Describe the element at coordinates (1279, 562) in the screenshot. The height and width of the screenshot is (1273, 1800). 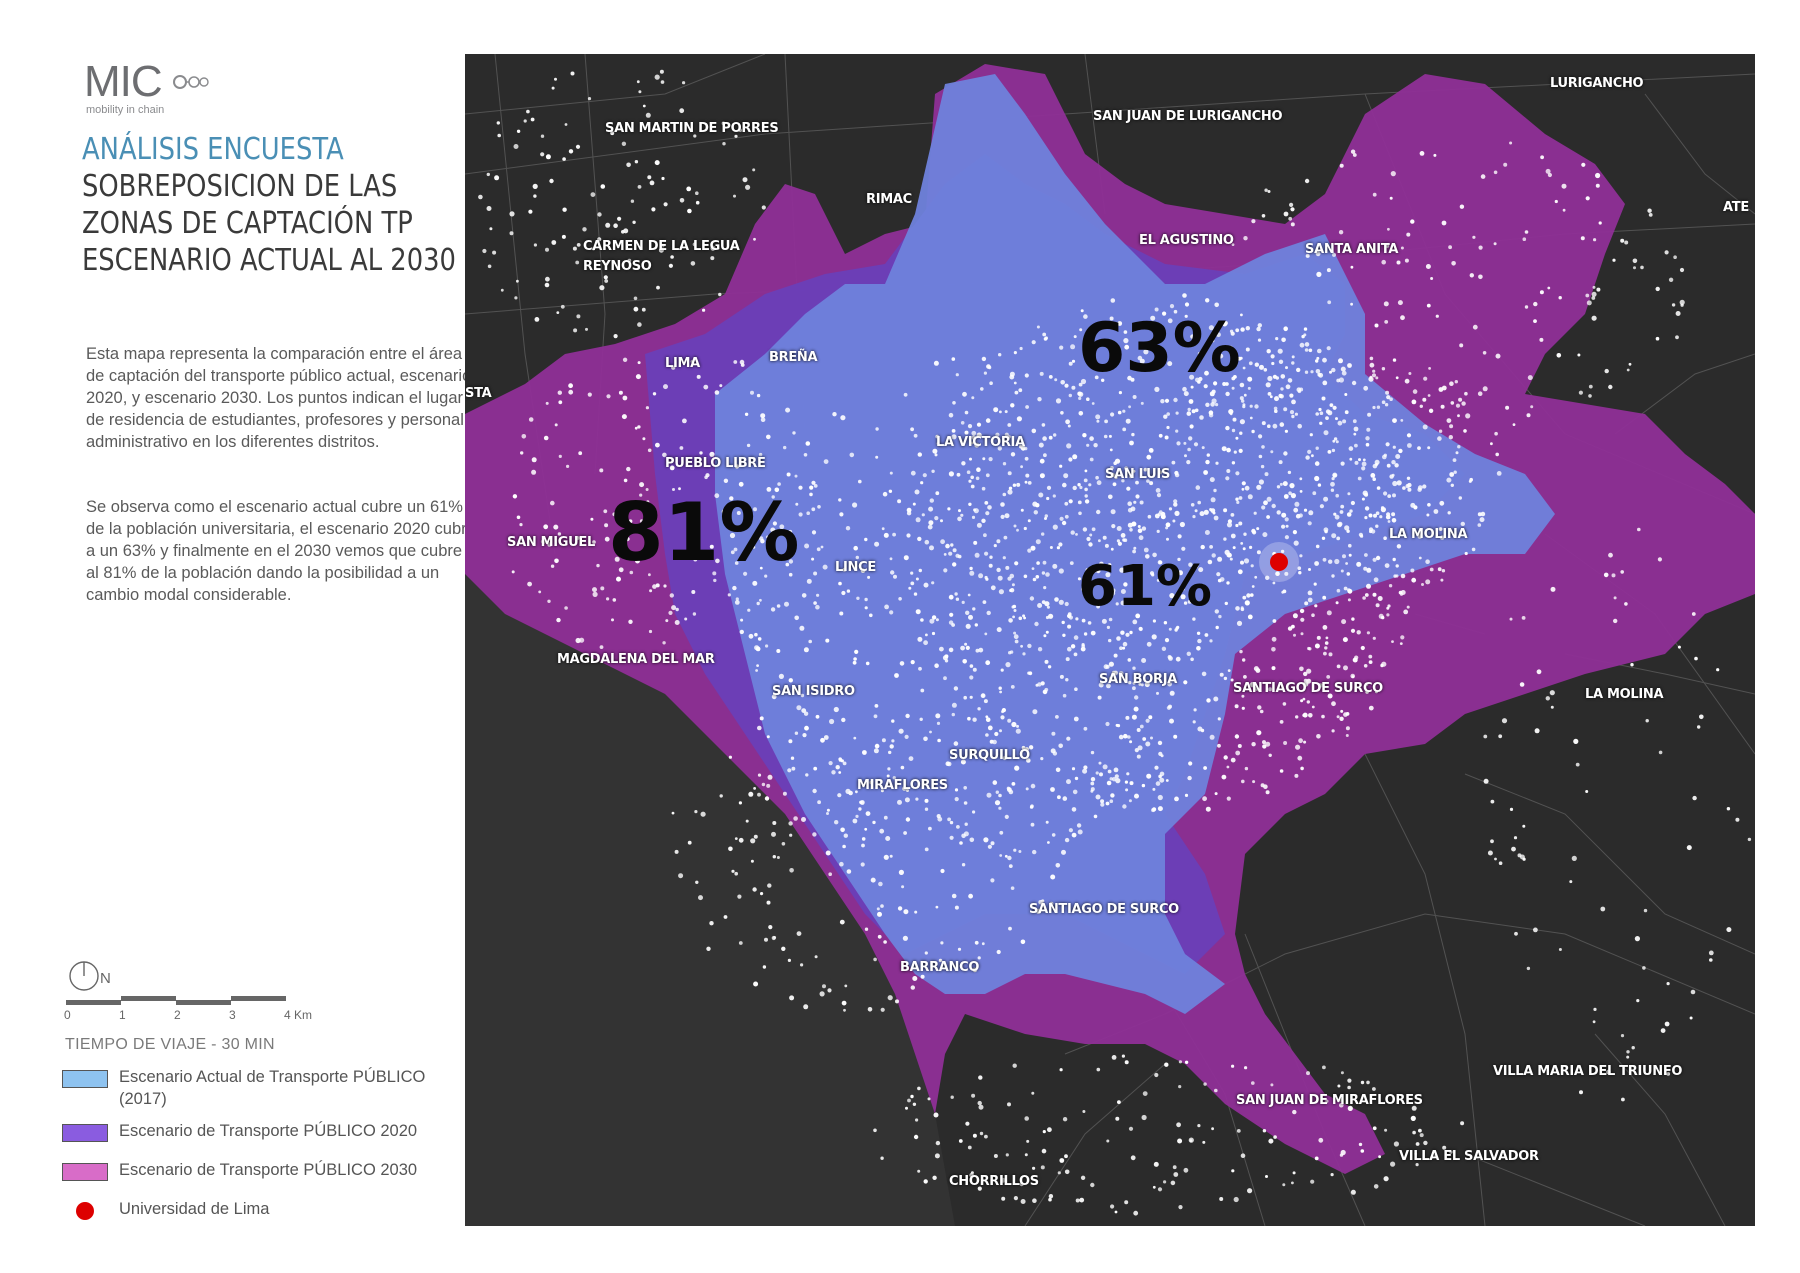
I see `university-marker` at that location.